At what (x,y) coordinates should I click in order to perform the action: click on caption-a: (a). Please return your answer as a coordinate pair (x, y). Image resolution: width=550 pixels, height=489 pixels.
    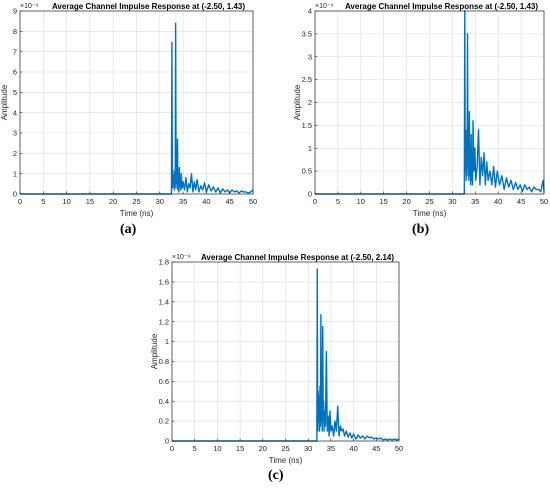
    Looking at the image, I should click on (128, 229).